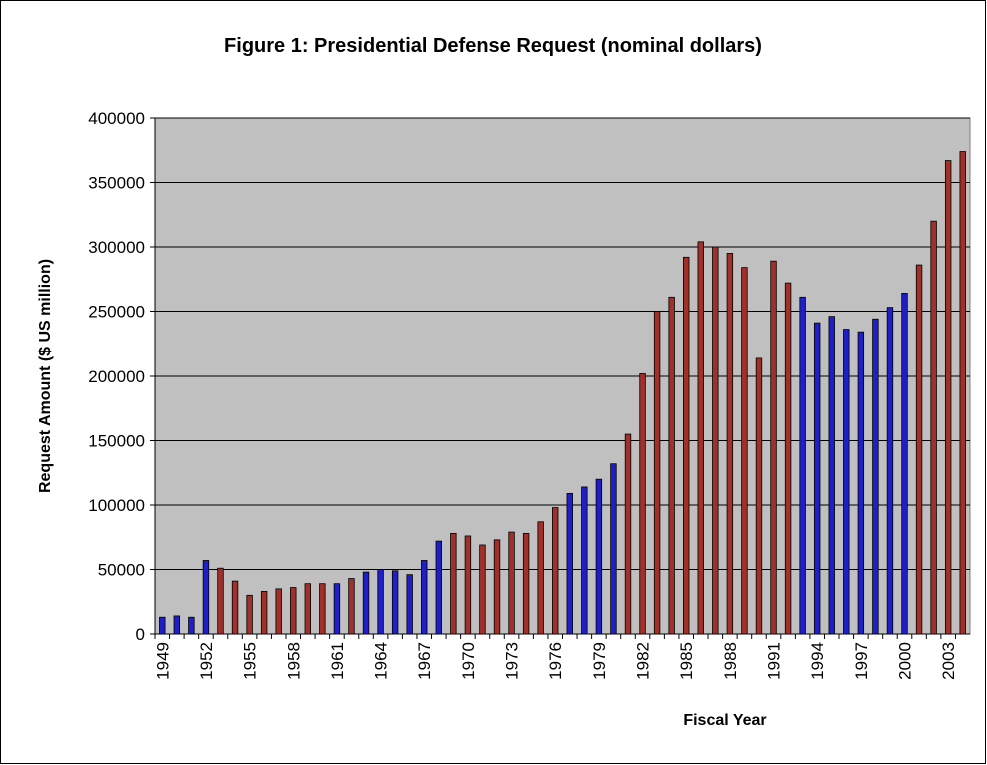 The height and width of the screenshot is (765, 987). Describe the element at coordinates (774, 661) in the screenshot. I see `x-tick-label: 1991` at that location.